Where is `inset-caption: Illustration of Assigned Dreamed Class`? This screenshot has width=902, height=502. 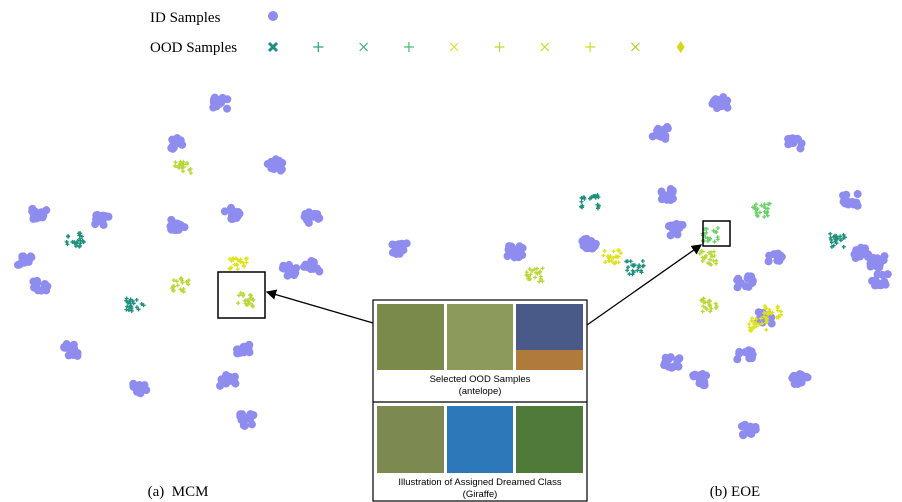
inset-caption: Illustration of Assigned Dreamed Class is located at coordinates (479, 482).